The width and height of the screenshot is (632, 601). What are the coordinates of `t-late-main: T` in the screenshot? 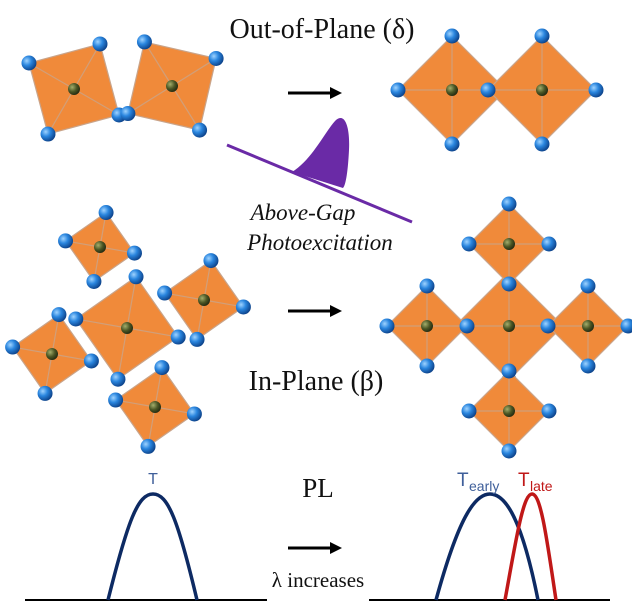 It's located at (524, 480).